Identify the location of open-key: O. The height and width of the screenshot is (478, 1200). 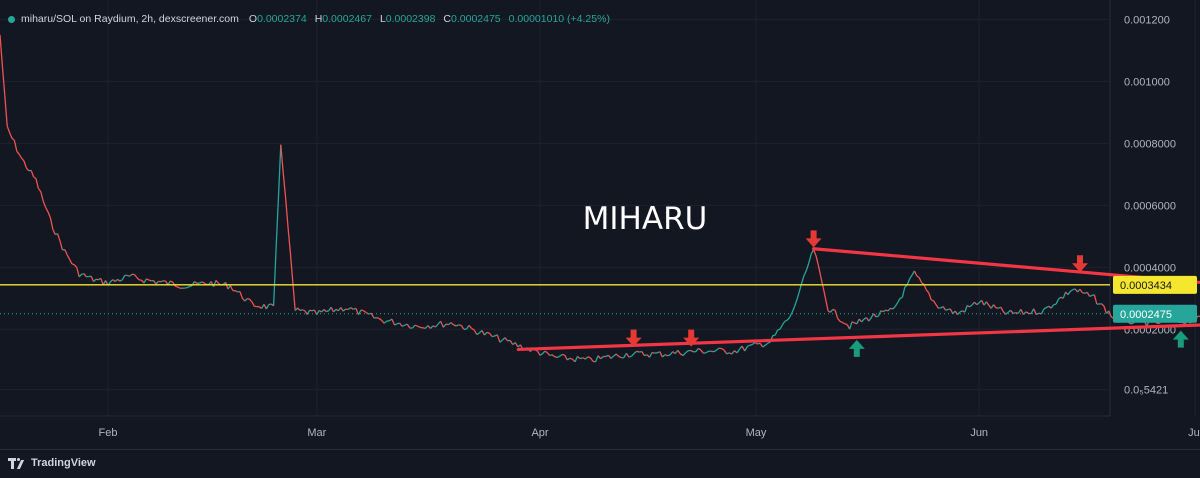
(253, 19).